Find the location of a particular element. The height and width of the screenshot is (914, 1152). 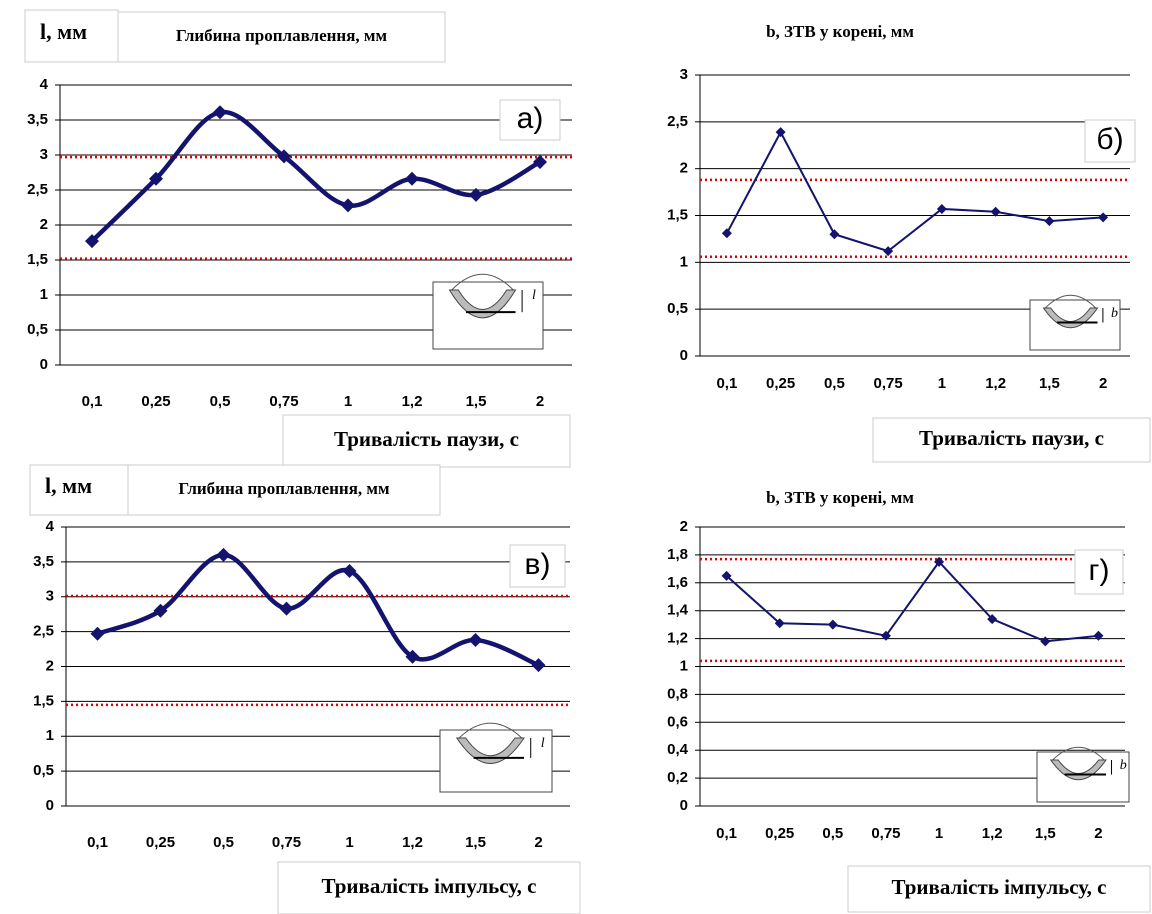

annotation: б) is located at coordinates (1109, 139).